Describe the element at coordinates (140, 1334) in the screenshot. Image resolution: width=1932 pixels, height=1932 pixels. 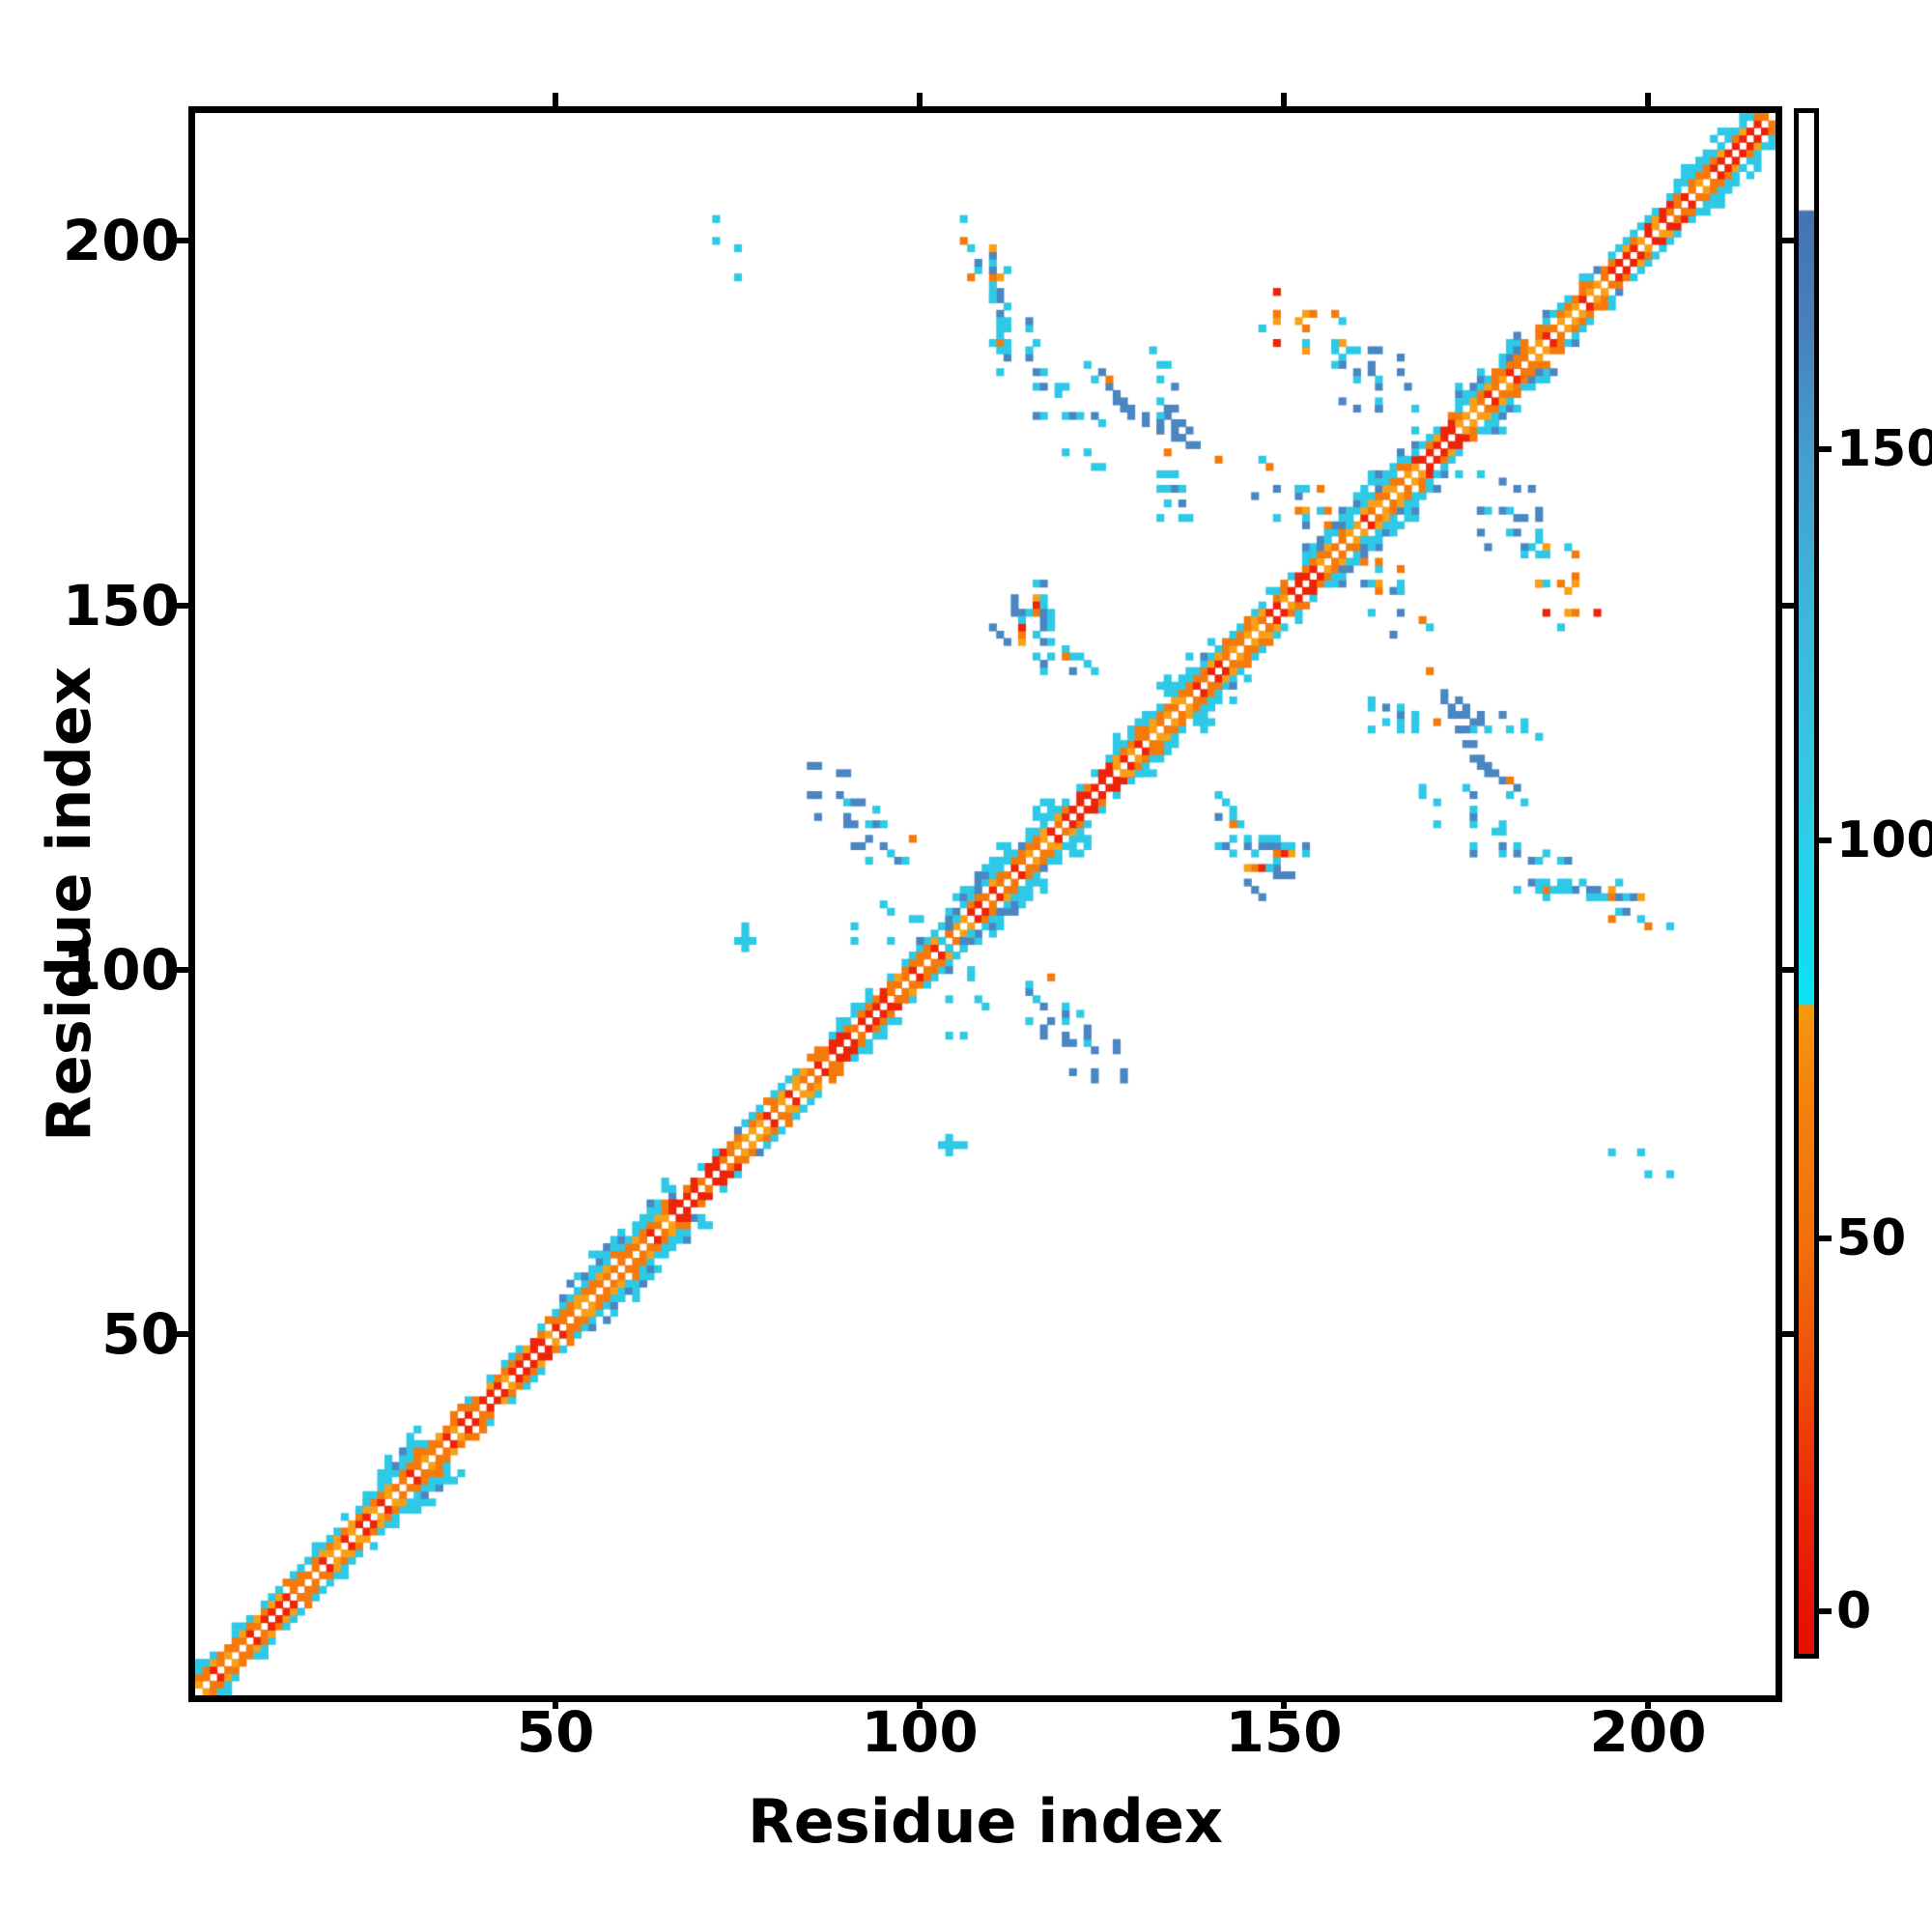
I see `y-tick-label: 50` at that location.